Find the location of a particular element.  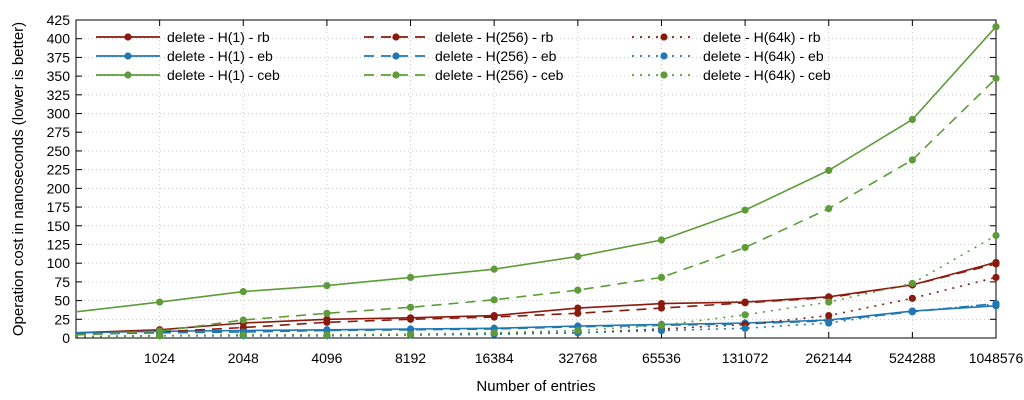

legend-entry: delete - H(256) - eb is located at coordinates (460, 56).